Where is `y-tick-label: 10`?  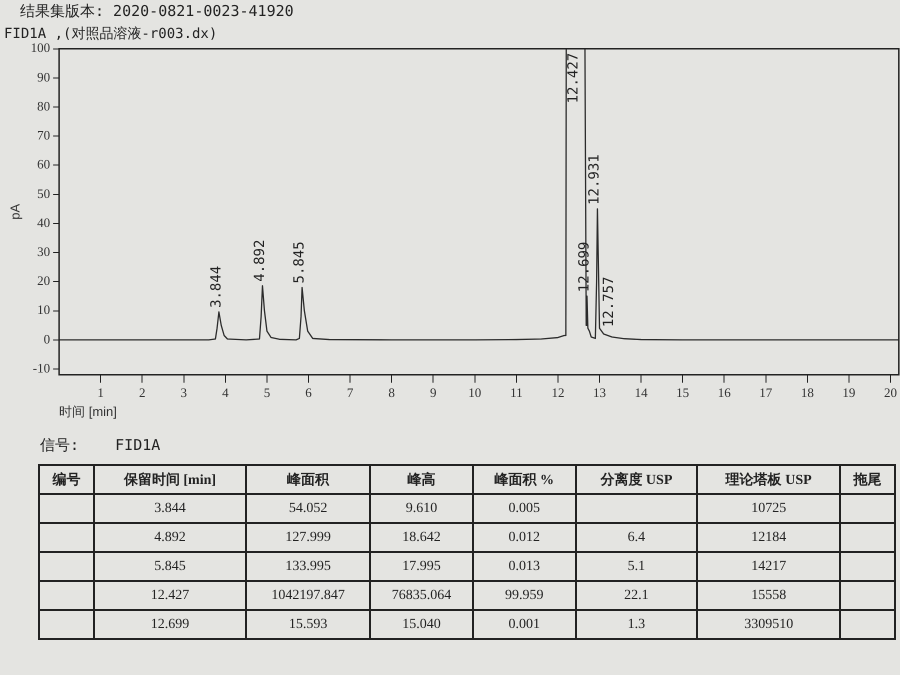 y-tick-label: 10 is located at coordinates (43, 310).